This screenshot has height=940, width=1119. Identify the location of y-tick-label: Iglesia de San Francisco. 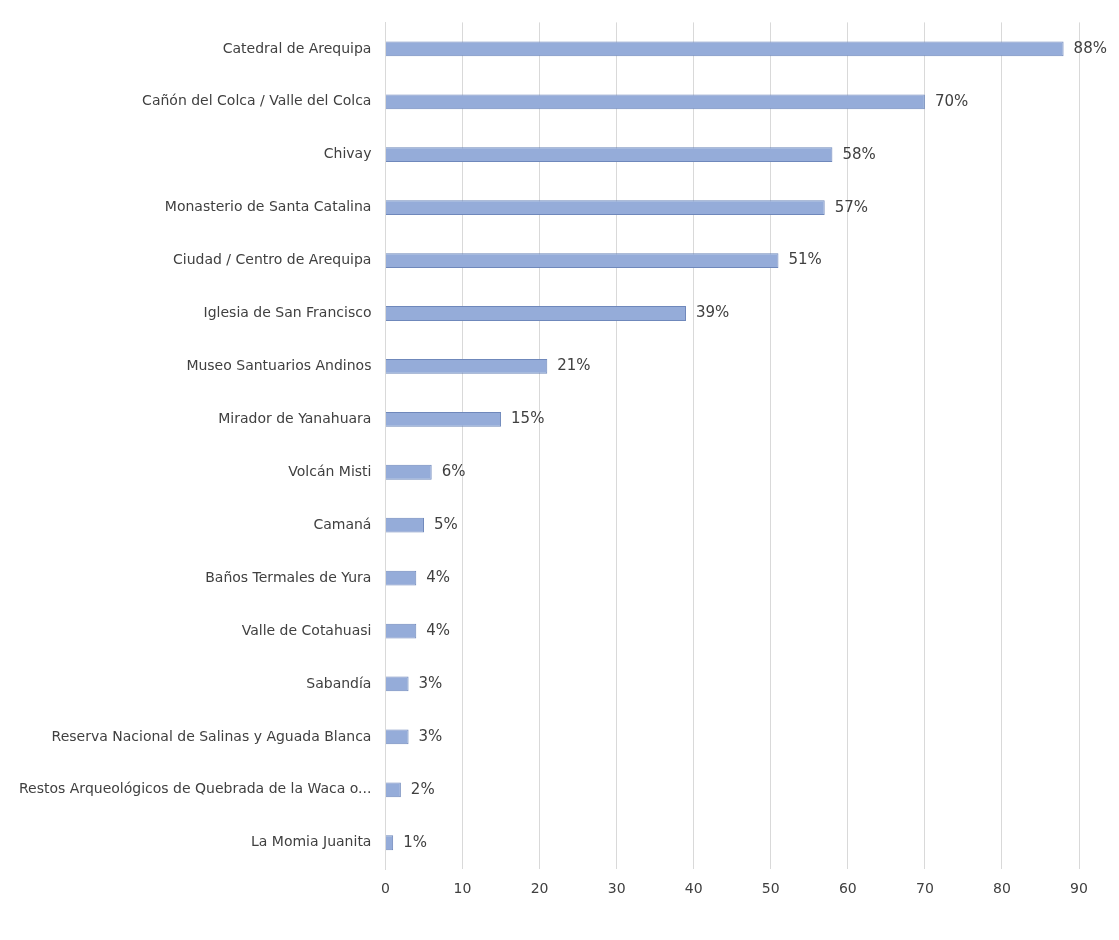
(287, 312).